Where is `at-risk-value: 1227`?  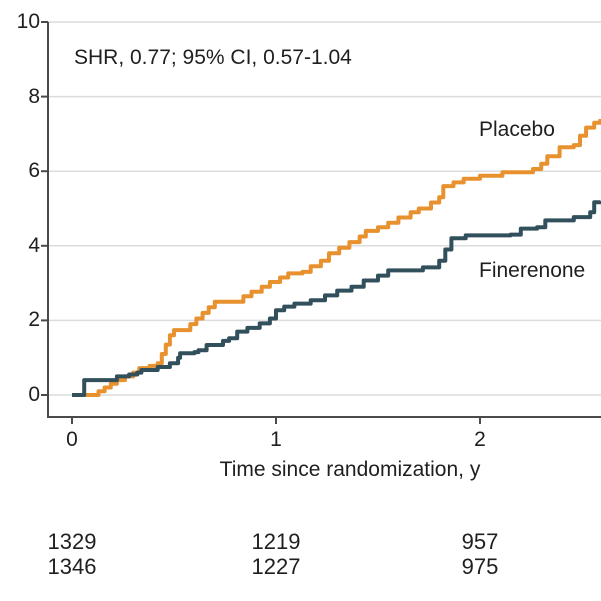
at-risk-value: 1227 is located at coordinates (276, 566).